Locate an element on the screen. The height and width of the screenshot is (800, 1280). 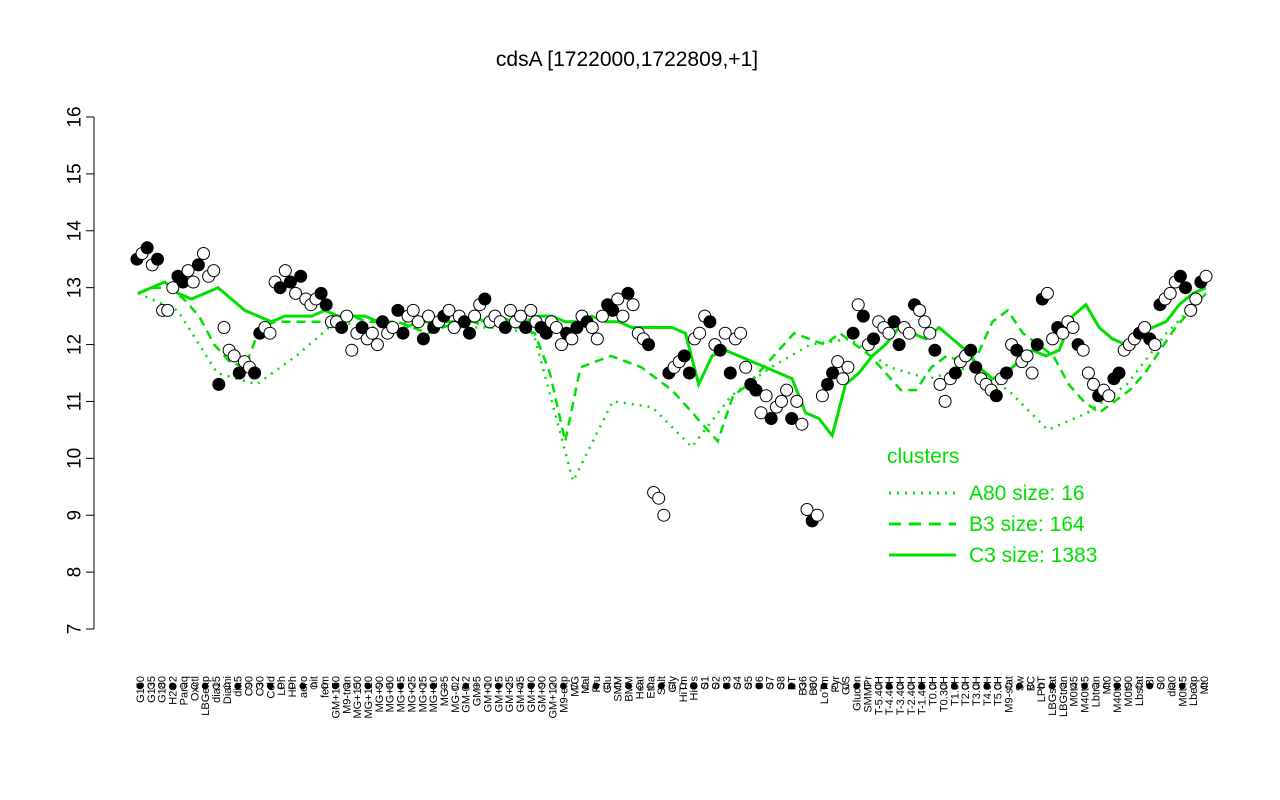
axes: 7 8 9 10 11 12 13 14 15 16 is located at coordinates (80, 370).